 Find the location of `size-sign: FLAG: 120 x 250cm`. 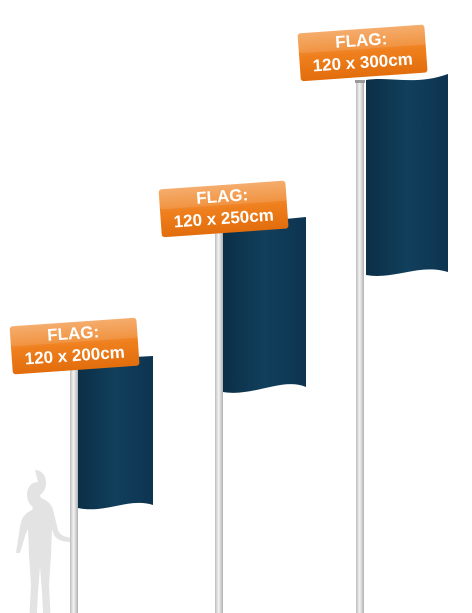

size-sign: FLAG: 120 x 250cm is located at coordinates (223, 209).